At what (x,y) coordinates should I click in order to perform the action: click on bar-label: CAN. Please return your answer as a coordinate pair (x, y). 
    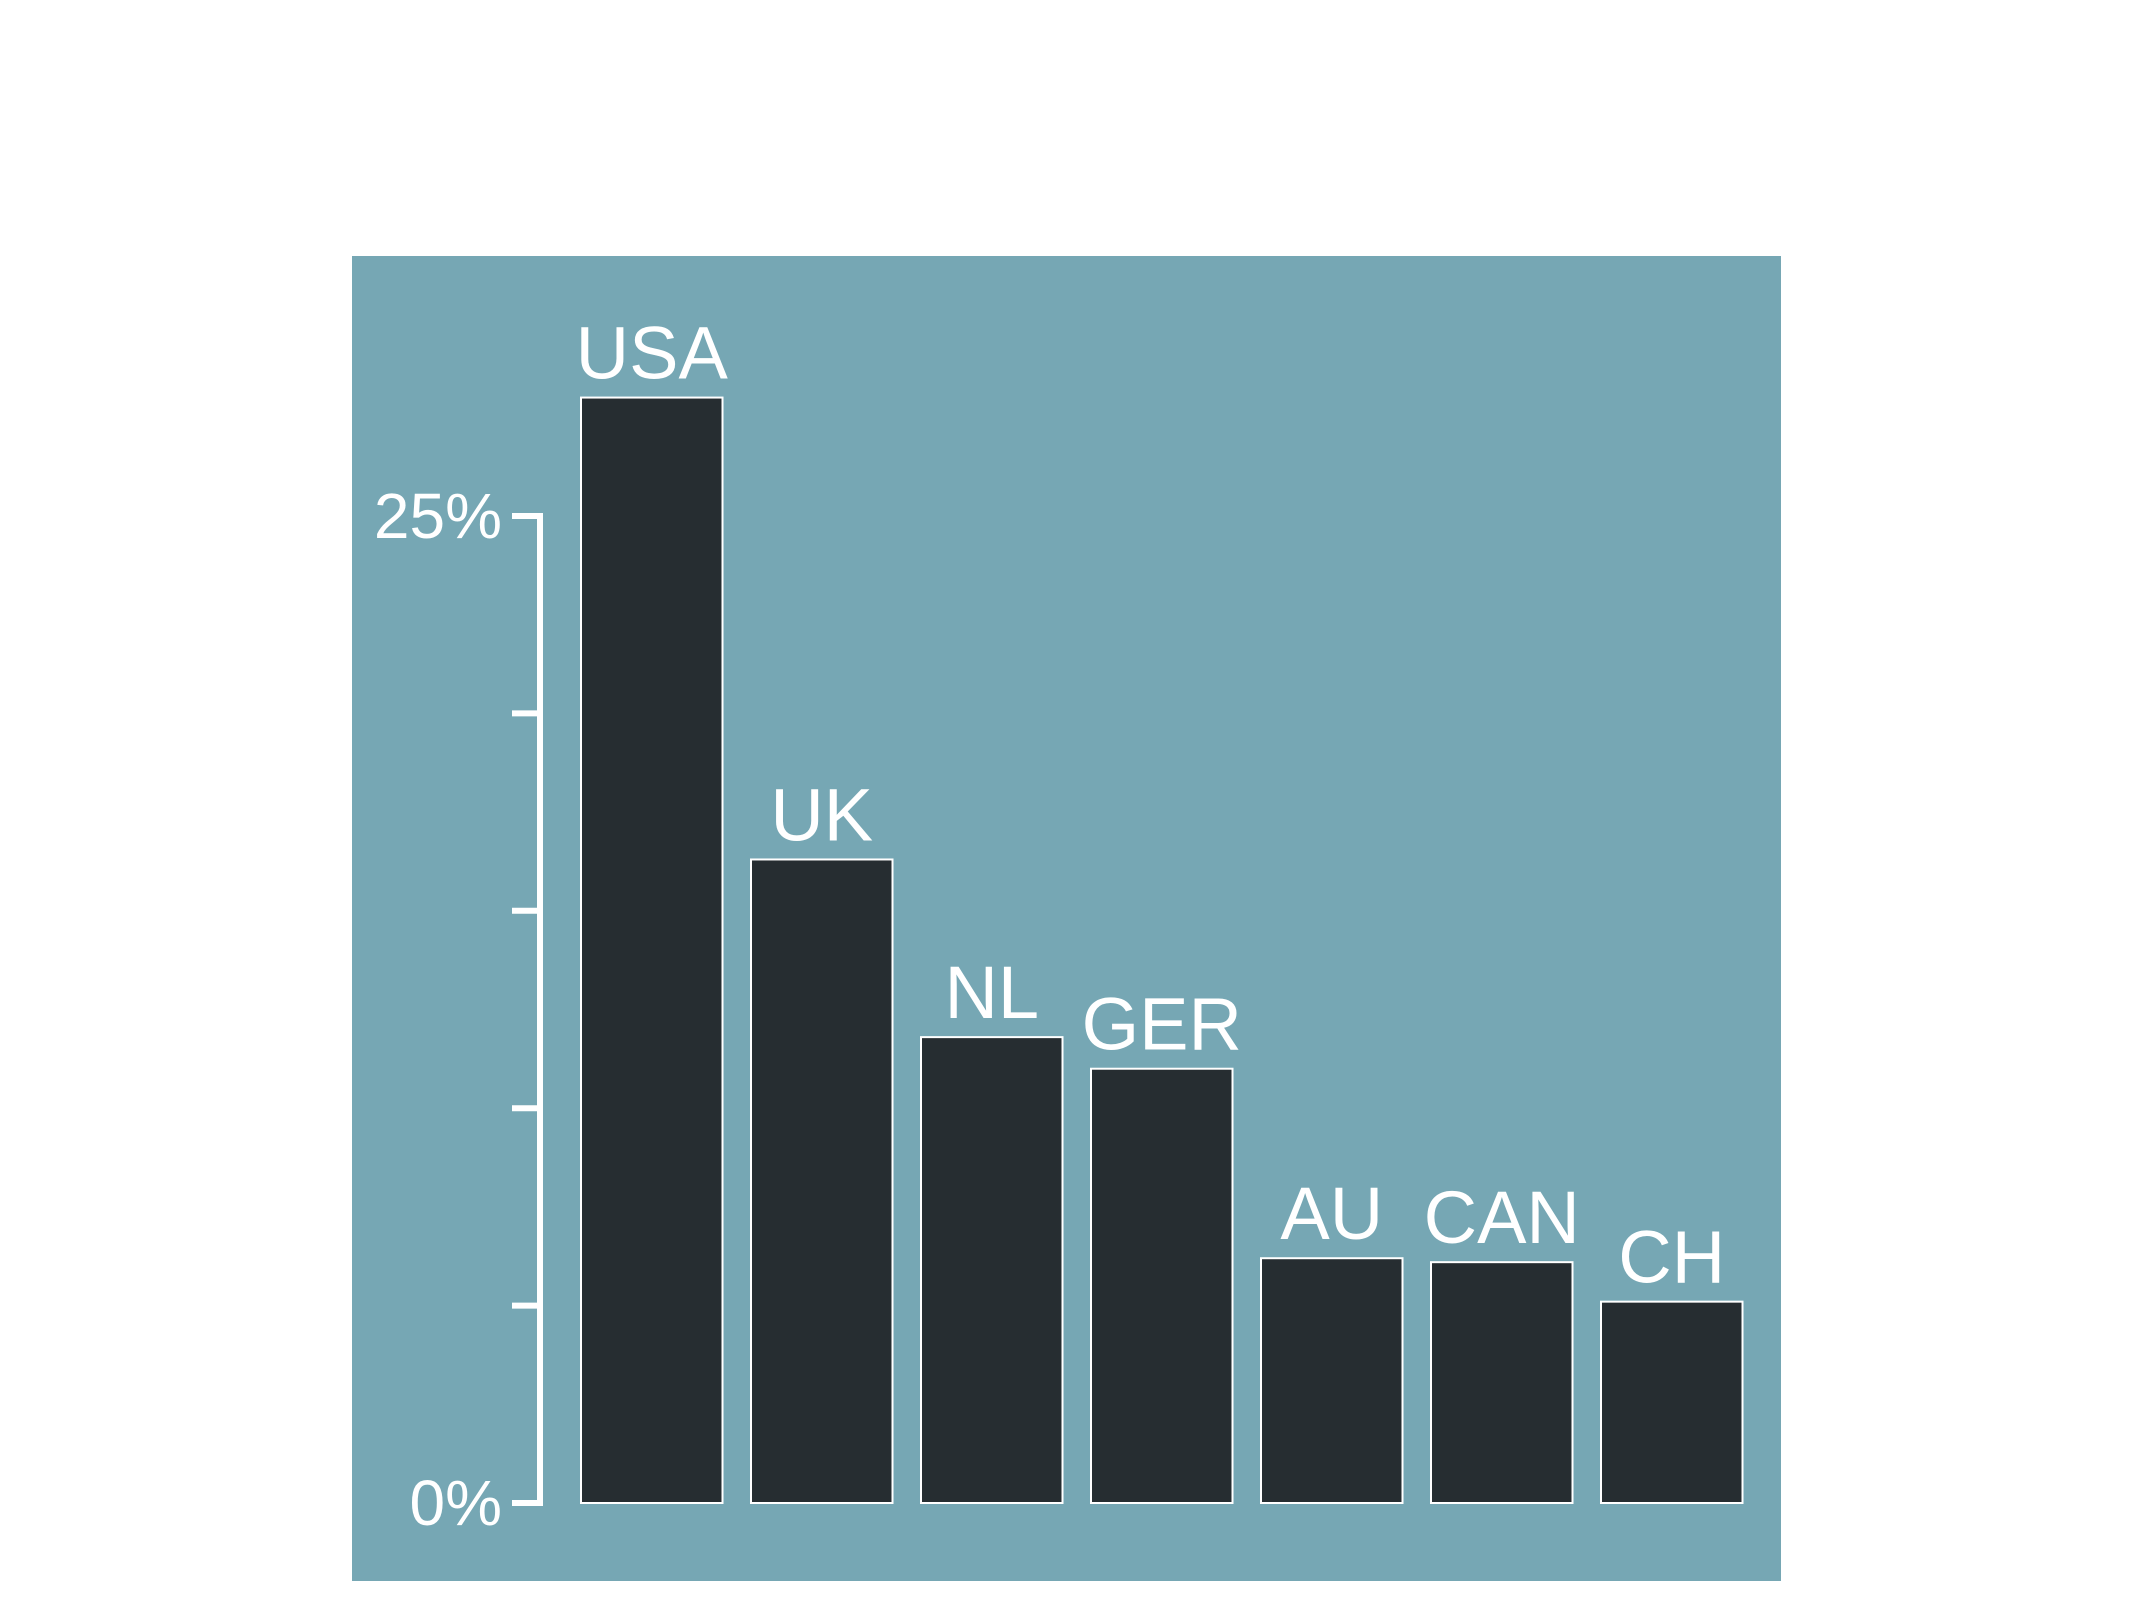
    Looking at the image, I should click on (1502, 1217).